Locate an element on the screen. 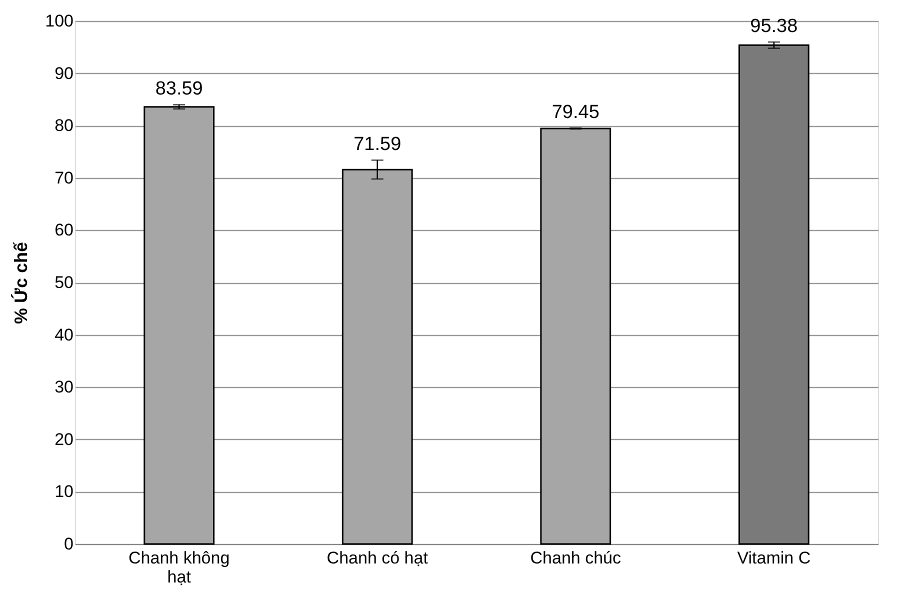 This screenshot has width=904, height=611. y-tick-label: 60 is located at coordinates (64, 230).